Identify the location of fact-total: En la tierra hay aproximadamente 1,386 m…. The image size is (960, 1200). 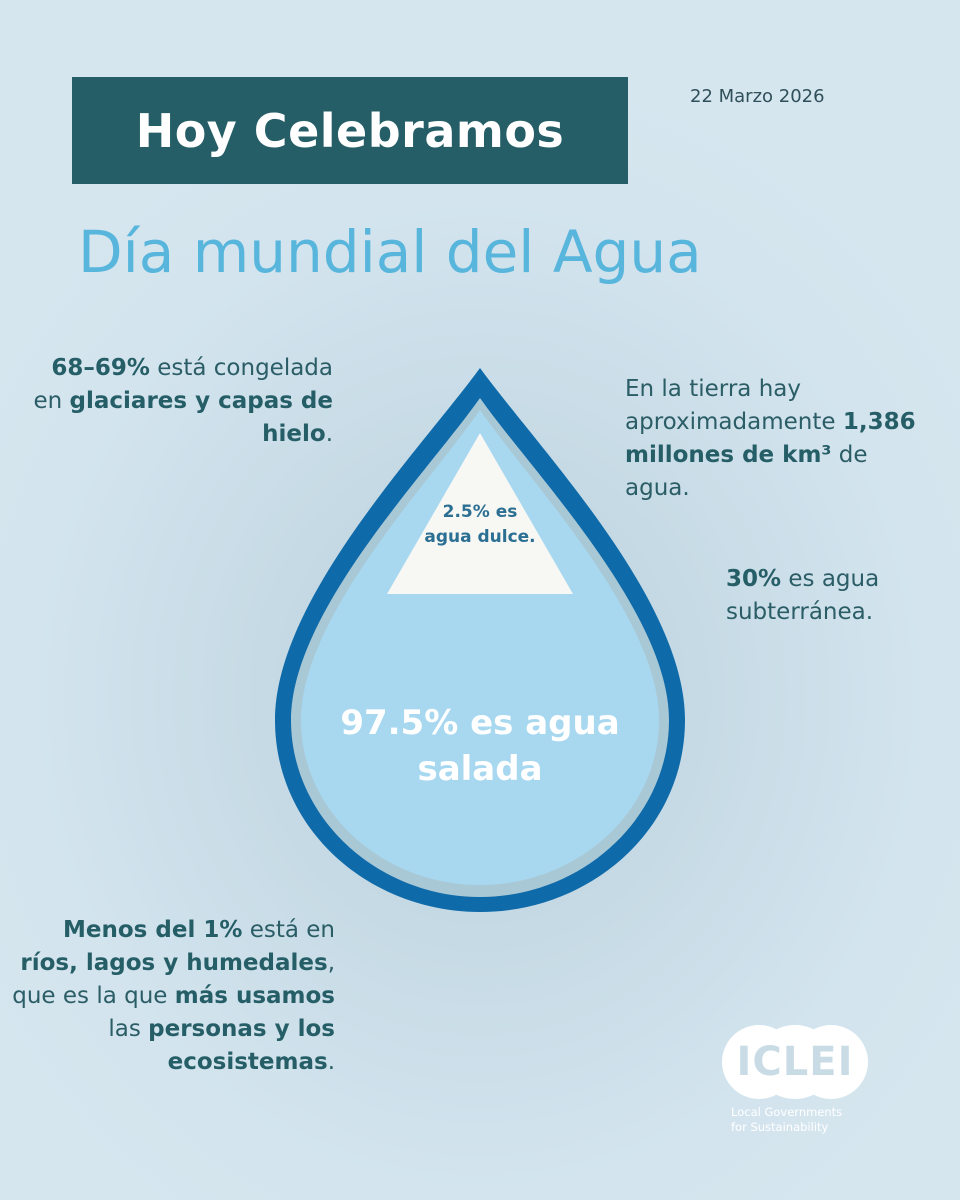
(775, 439).